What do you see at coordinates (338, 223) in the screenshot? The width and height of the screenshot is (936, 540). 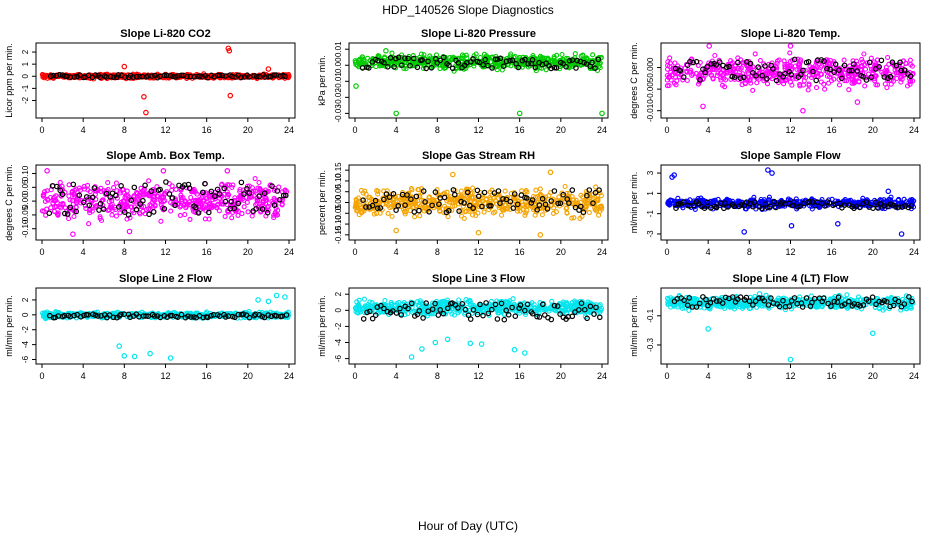 I see `y-tick-label: -0.10` at bounding box center [338, 223].